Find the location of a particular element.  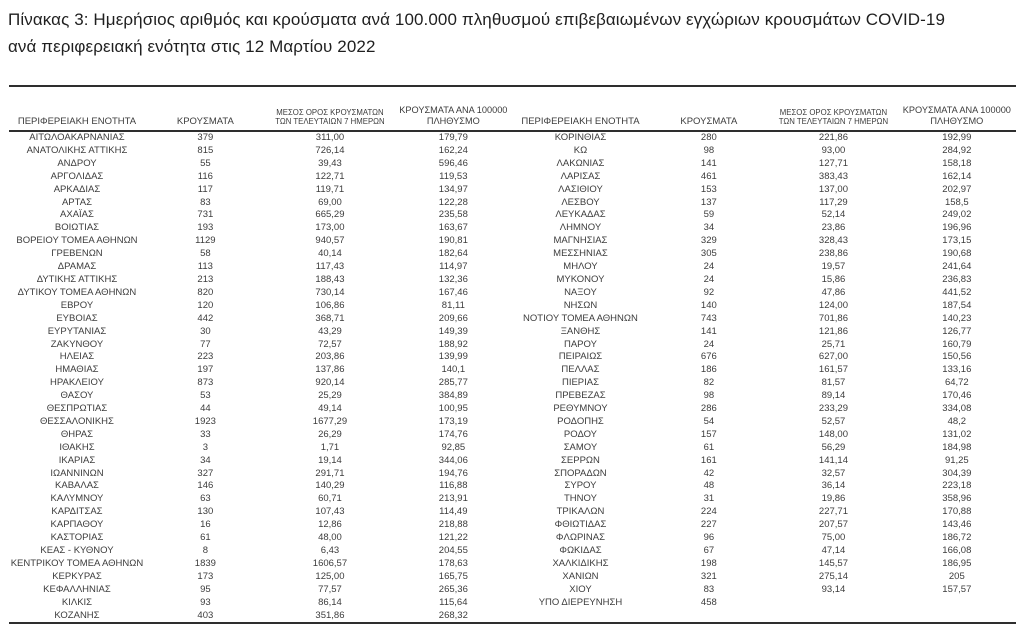

cell-avg7: 137,00 is located at coordinates (833, 189).